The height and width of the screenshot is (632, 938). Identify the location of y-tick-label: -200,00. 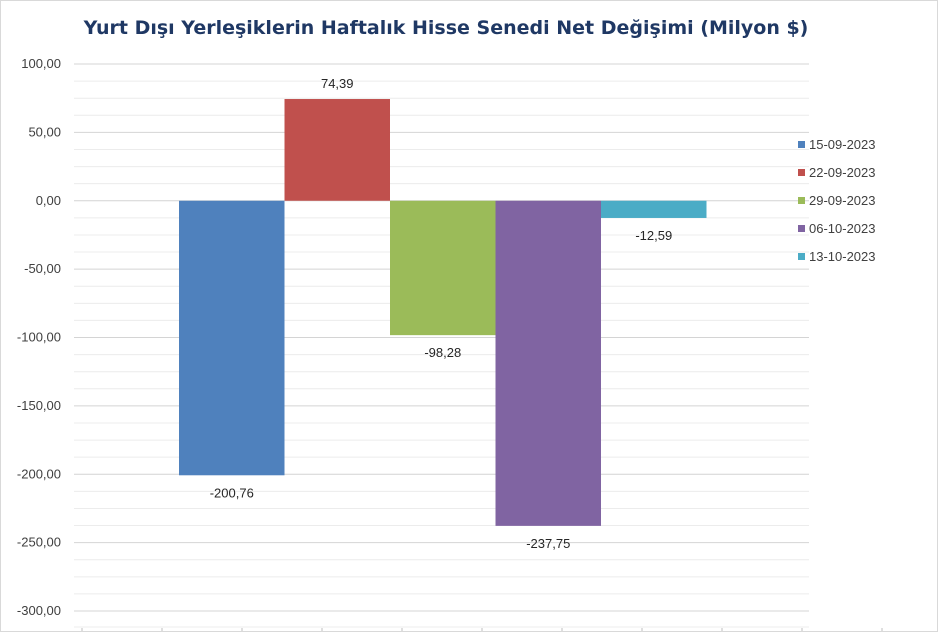
(39, 473).